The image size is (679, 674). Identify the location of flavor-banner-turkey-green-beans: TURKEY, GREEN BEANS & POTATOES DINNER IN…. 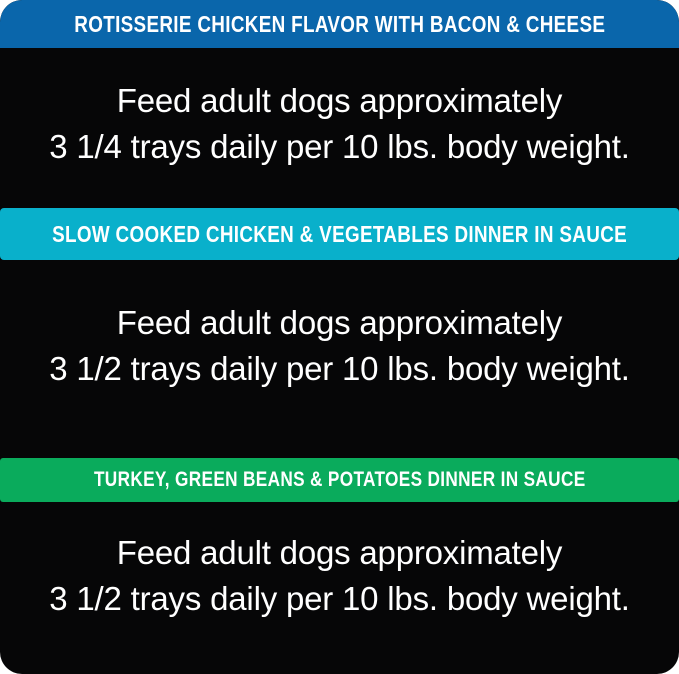
(339, 480).